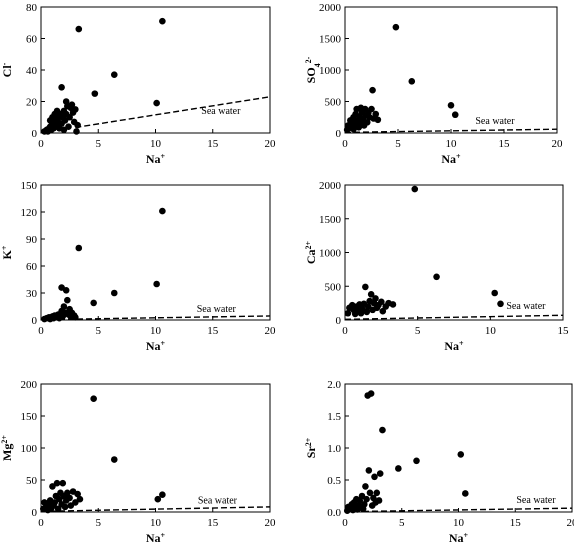  I want to click on y-tick-label: 60, so click(32, 267).